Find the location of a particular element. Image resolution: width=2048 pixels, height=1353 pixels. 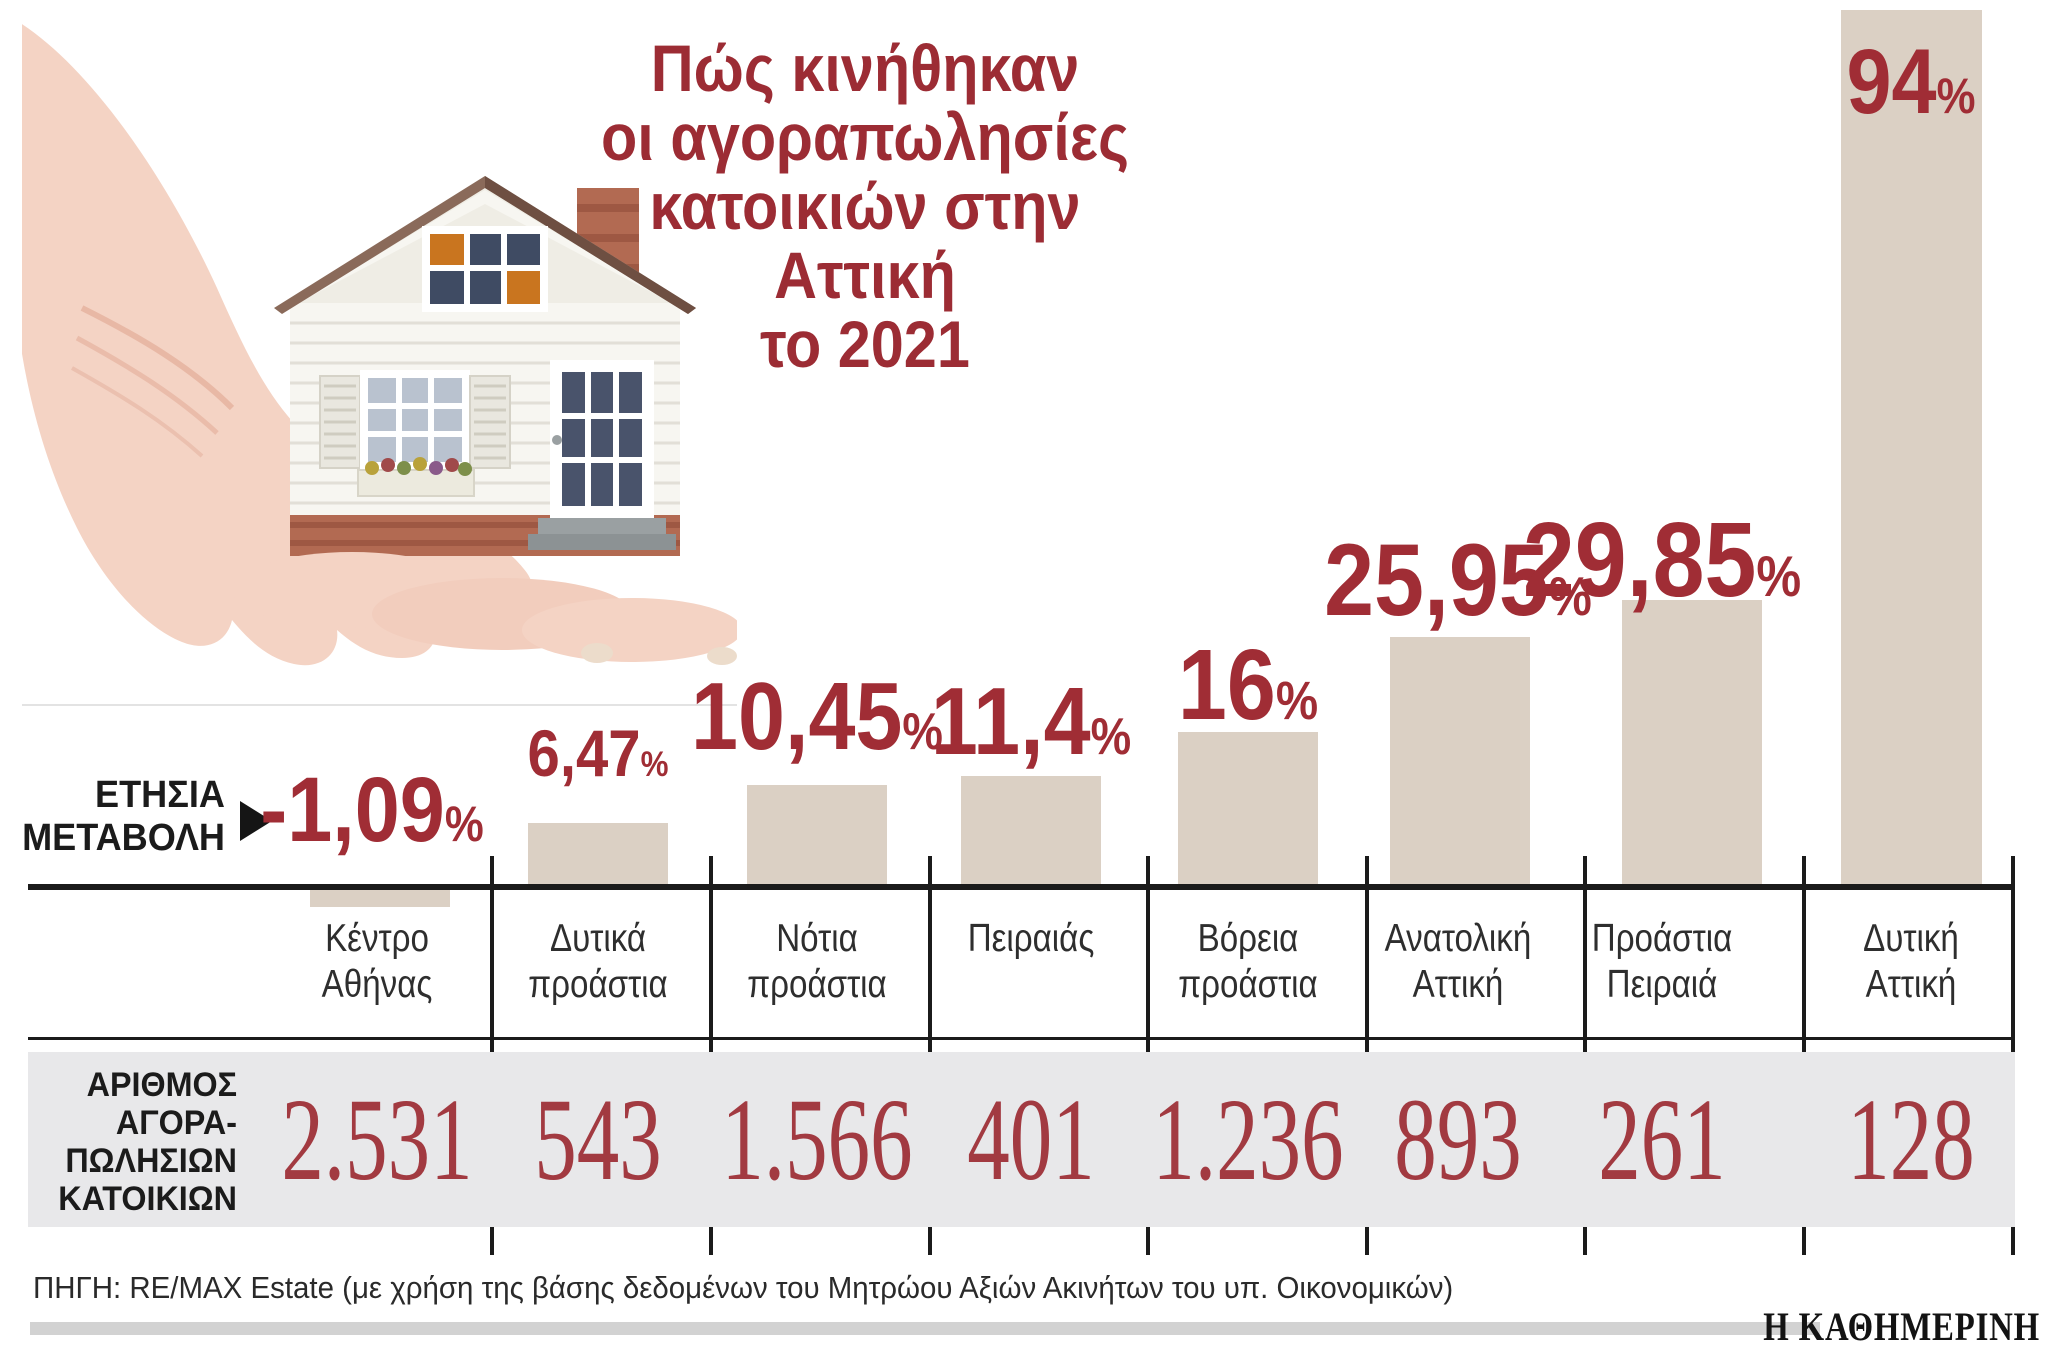

bar-proastia-peiraia is located at coordinates (1692, 742).